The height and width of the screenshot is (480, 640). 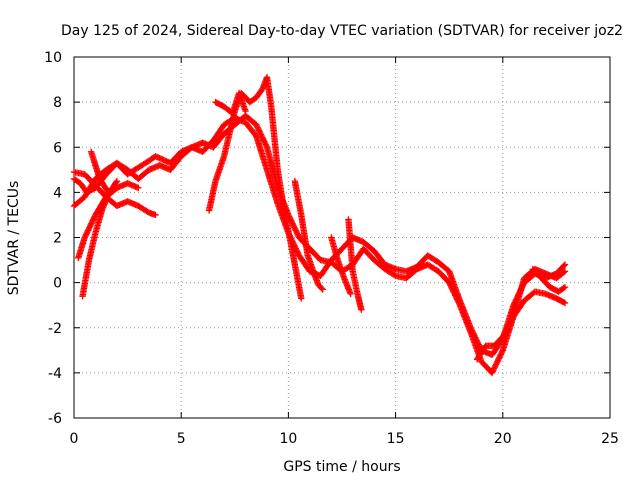 I want to click on x-tick-label: 0, so click(x=74, y=439).